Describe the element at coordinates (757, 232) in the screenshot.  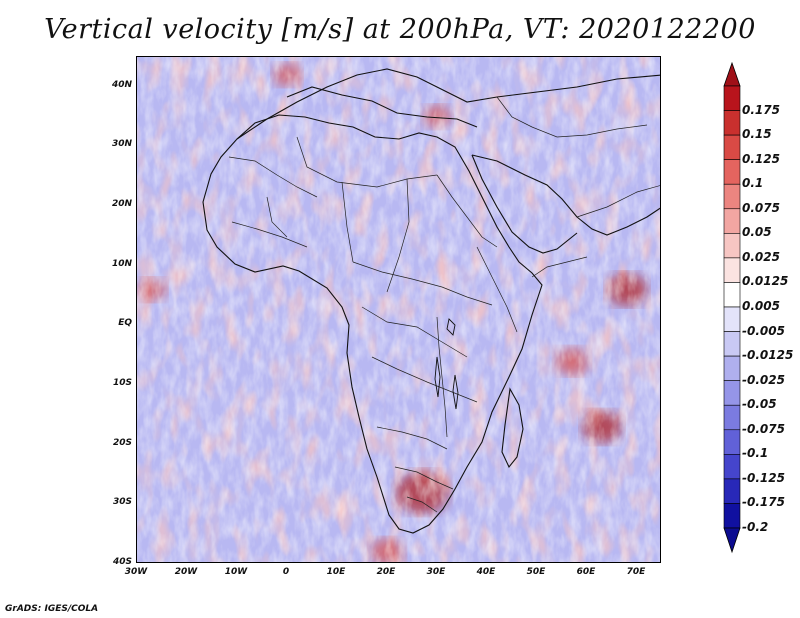
I see `colorbar-label: 0.05` at that location.